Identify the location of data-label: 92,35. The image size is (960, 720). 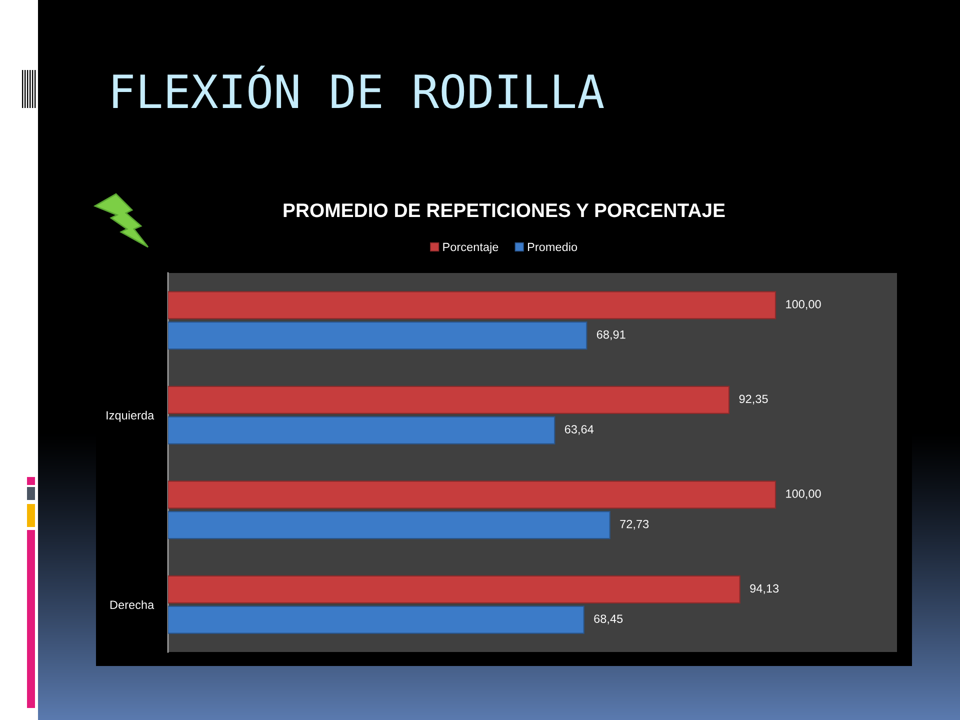
(753, 399).